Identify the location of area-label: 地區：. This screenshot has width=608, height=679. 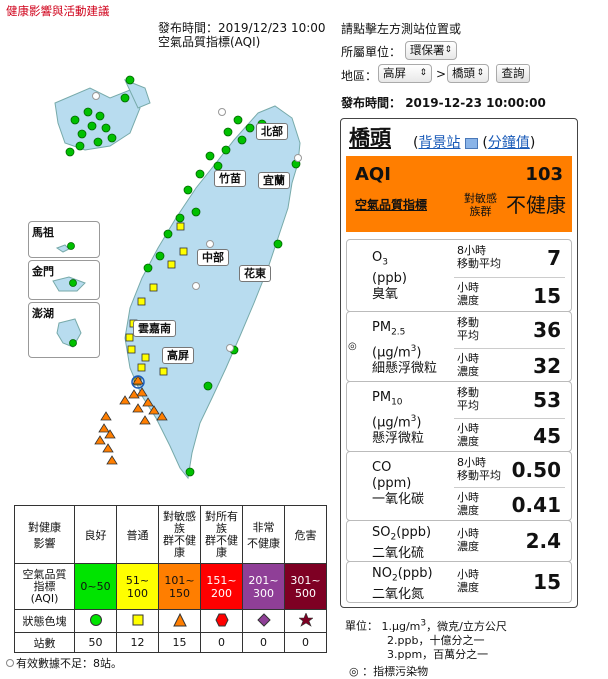
(359, 76).